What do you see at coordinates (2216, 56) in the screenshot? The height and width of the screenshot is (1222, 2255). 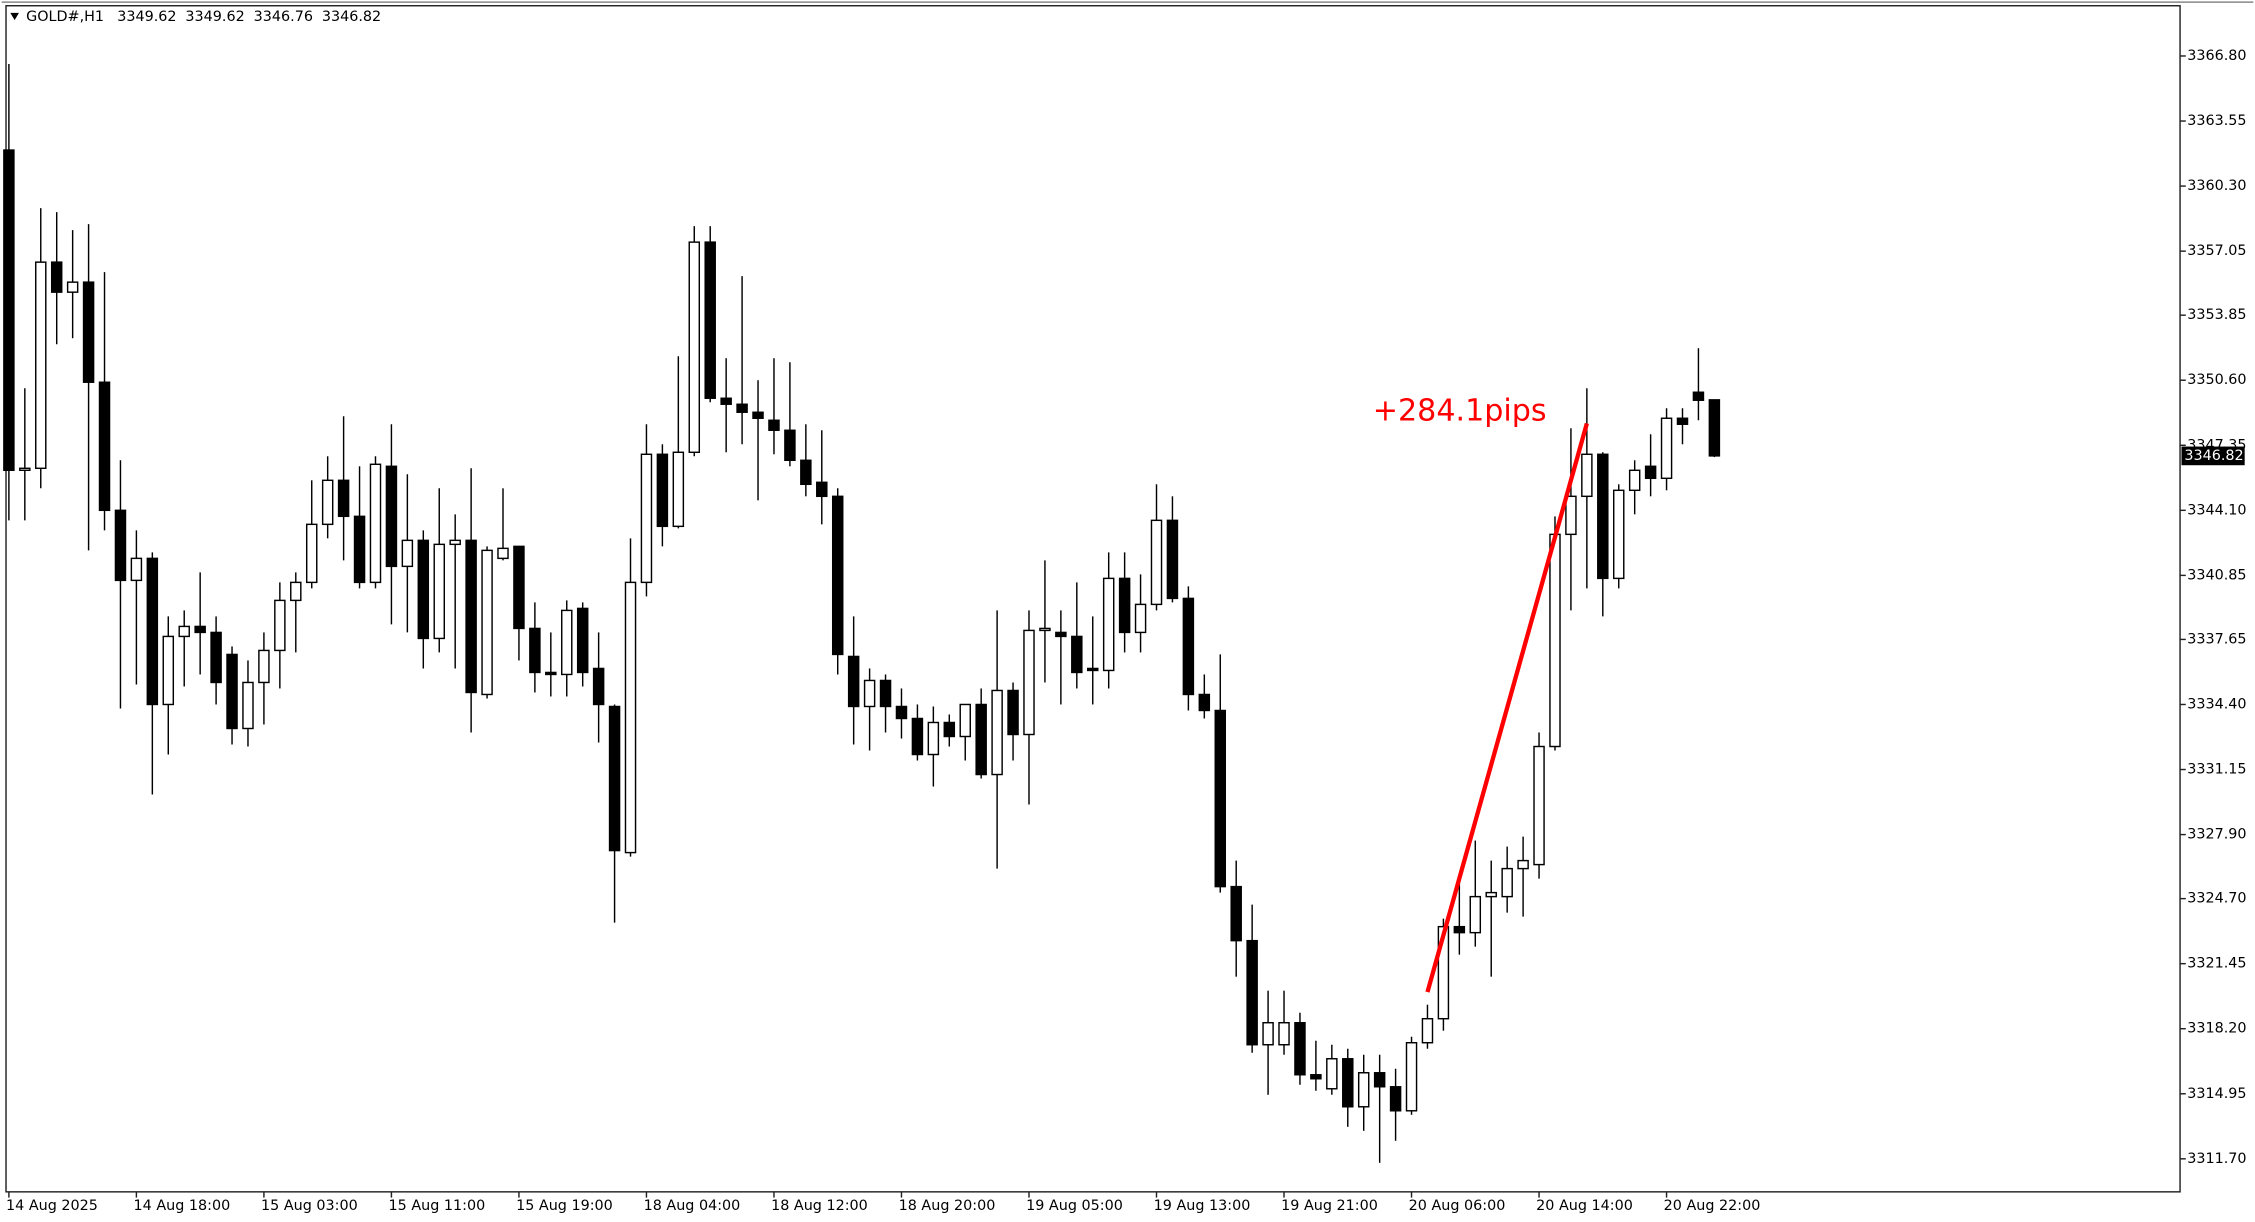 I see `y-tick-label: 3366.80` at bounding box center [2216, 56].